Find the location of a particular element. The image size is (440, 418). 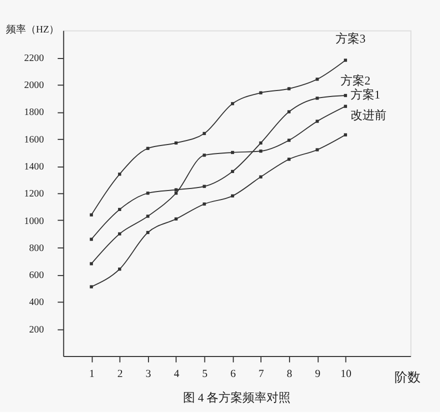

y-axis-title: 频率（HZ） is located at coordinates (33, 29).